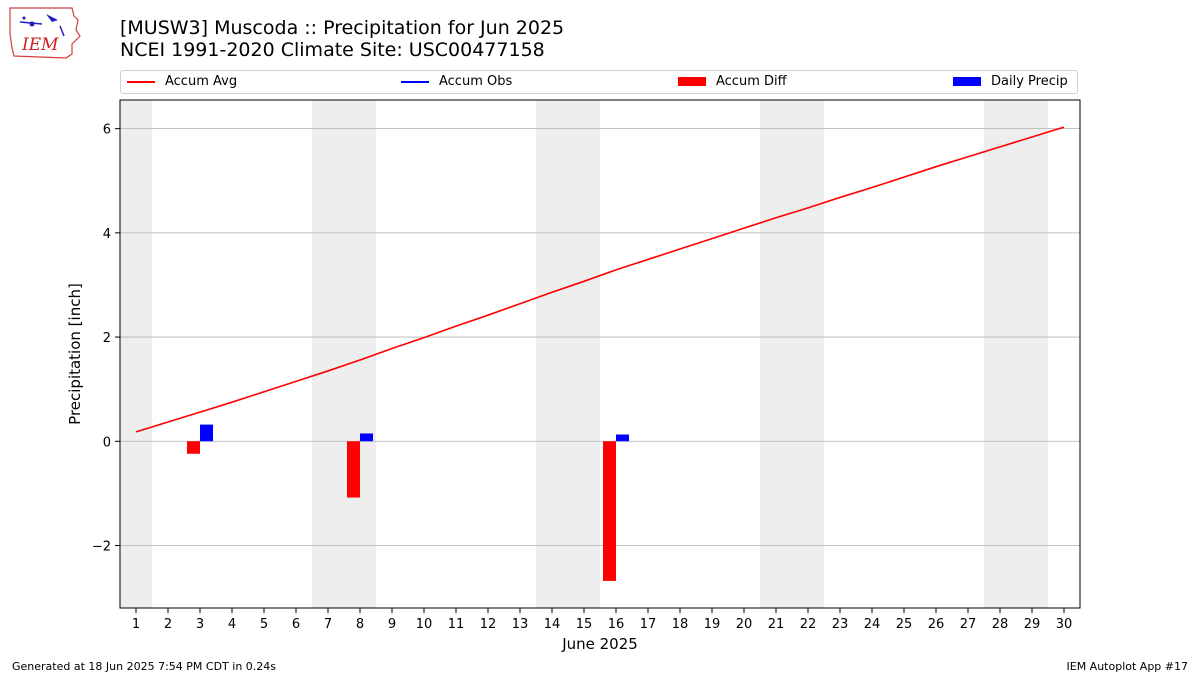  Describe the element at coordinates (776, 624) in the screenshot. I see `x-tick-label: 21` at that location.